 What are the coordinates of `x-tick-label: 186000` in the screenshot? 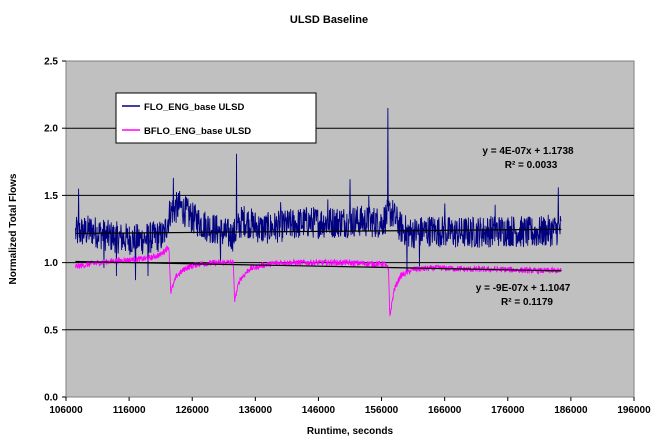 It's located at (571, 410).